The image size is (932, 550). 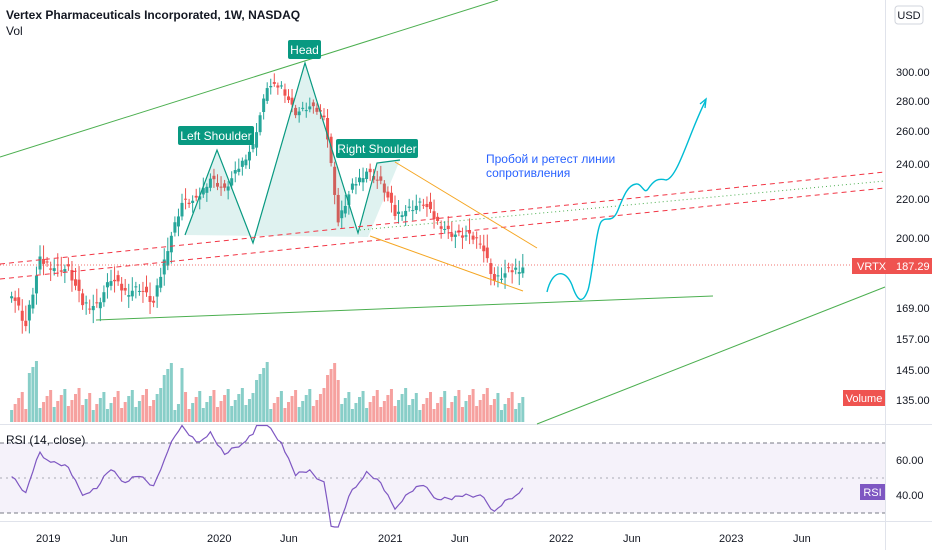 What do you see at coordinates (864, 398) in the screenshot?
I see `volume-badge: Volume` at bounding box center [864, 398].